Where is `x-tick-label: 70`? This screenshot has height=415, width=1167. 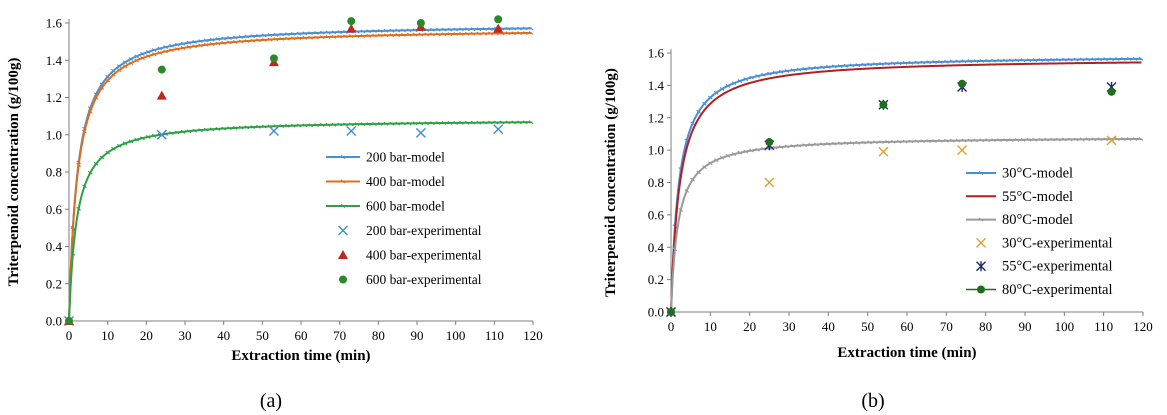 x-tick-label: 70 is located at coordinates (339, 335).